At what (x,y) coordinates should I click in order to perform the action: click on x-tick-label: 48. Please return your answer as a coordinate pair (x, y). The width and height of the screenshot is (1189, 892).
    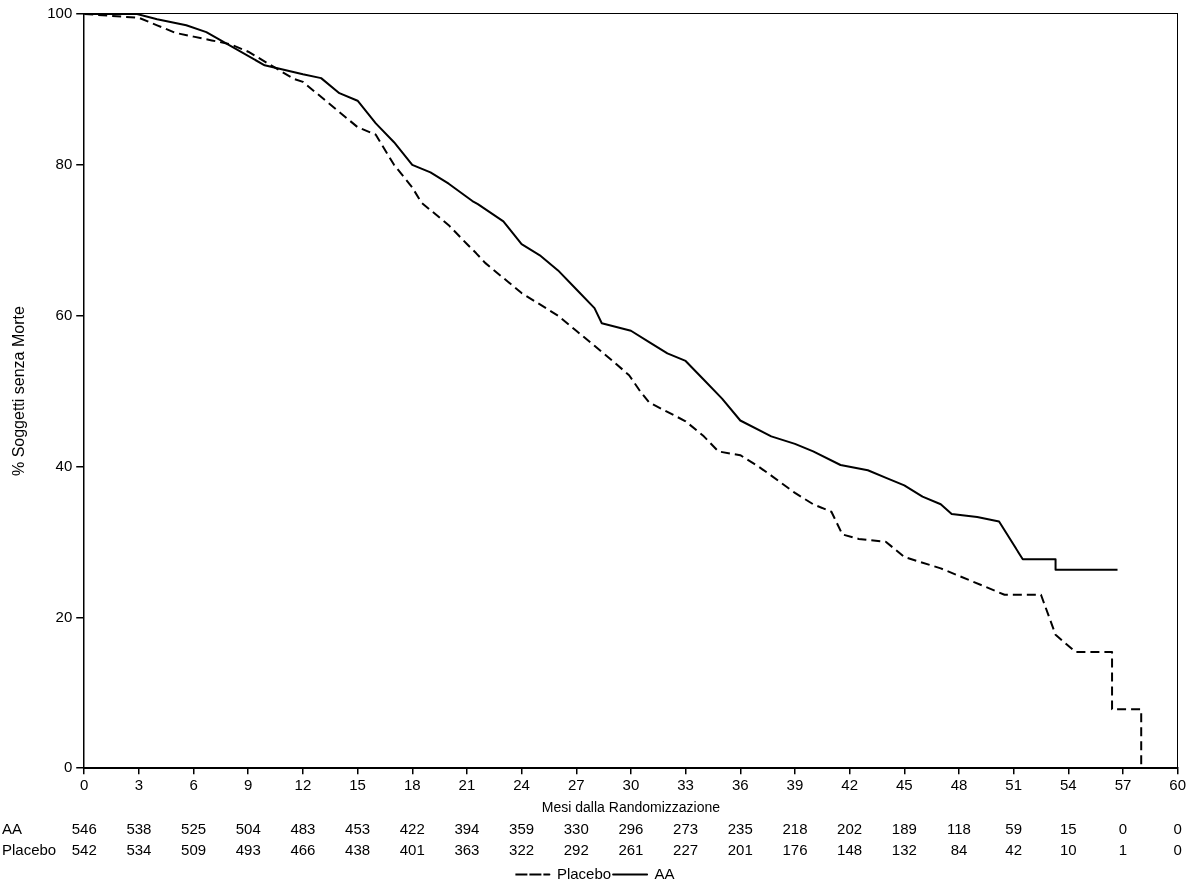
    Looking at the image, I should click on (959, 785).